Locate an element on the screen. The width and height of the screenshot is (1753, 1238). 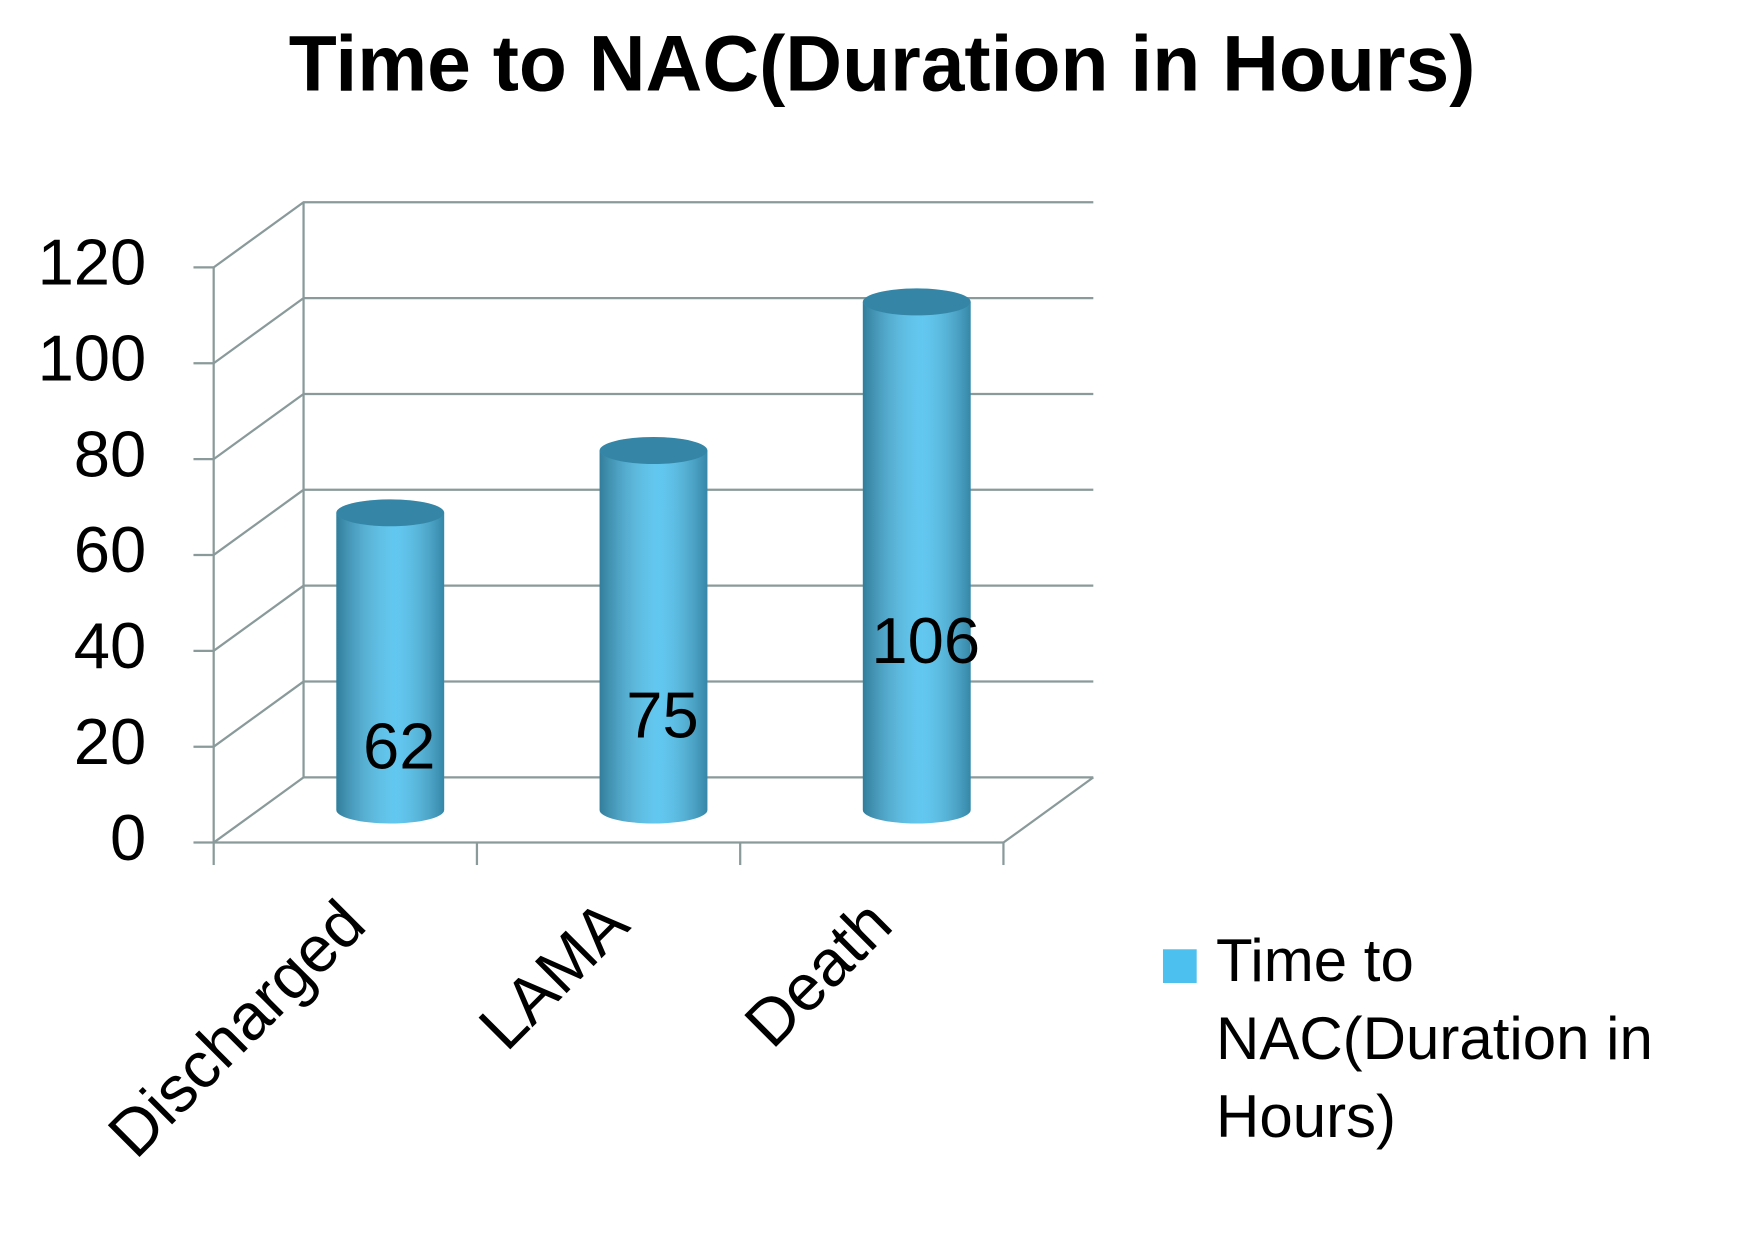
value-label: 62 is located at coordinates (399, 745).